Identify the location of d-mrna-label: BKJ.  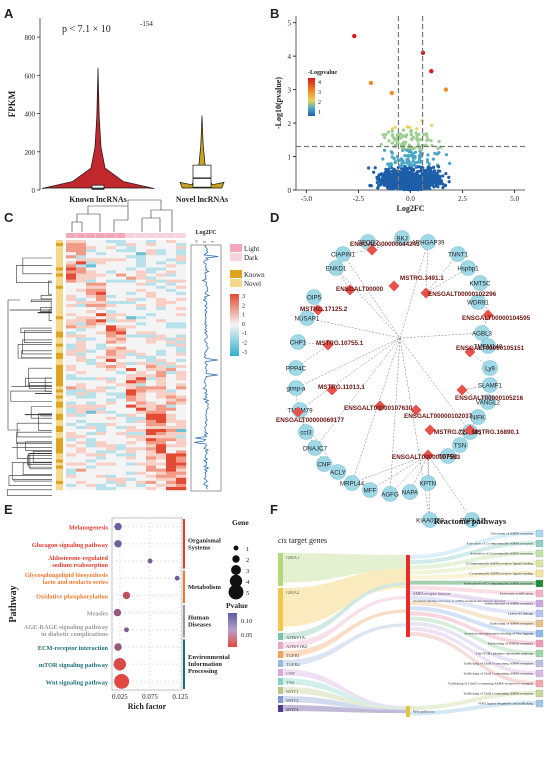
(401, 239).